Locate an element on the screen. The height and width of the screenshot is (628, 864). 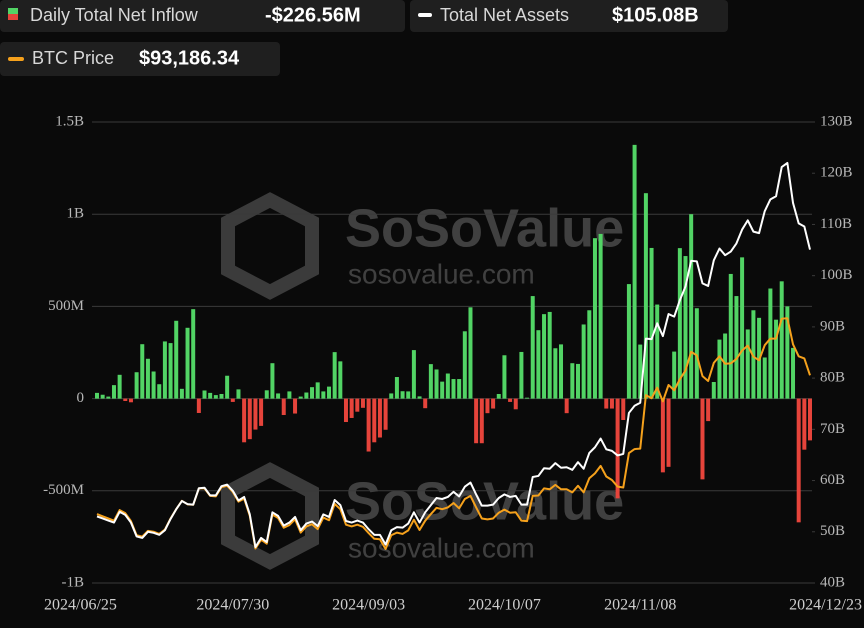
y2-tick-label: 90B is located at coordinates (832, 326).